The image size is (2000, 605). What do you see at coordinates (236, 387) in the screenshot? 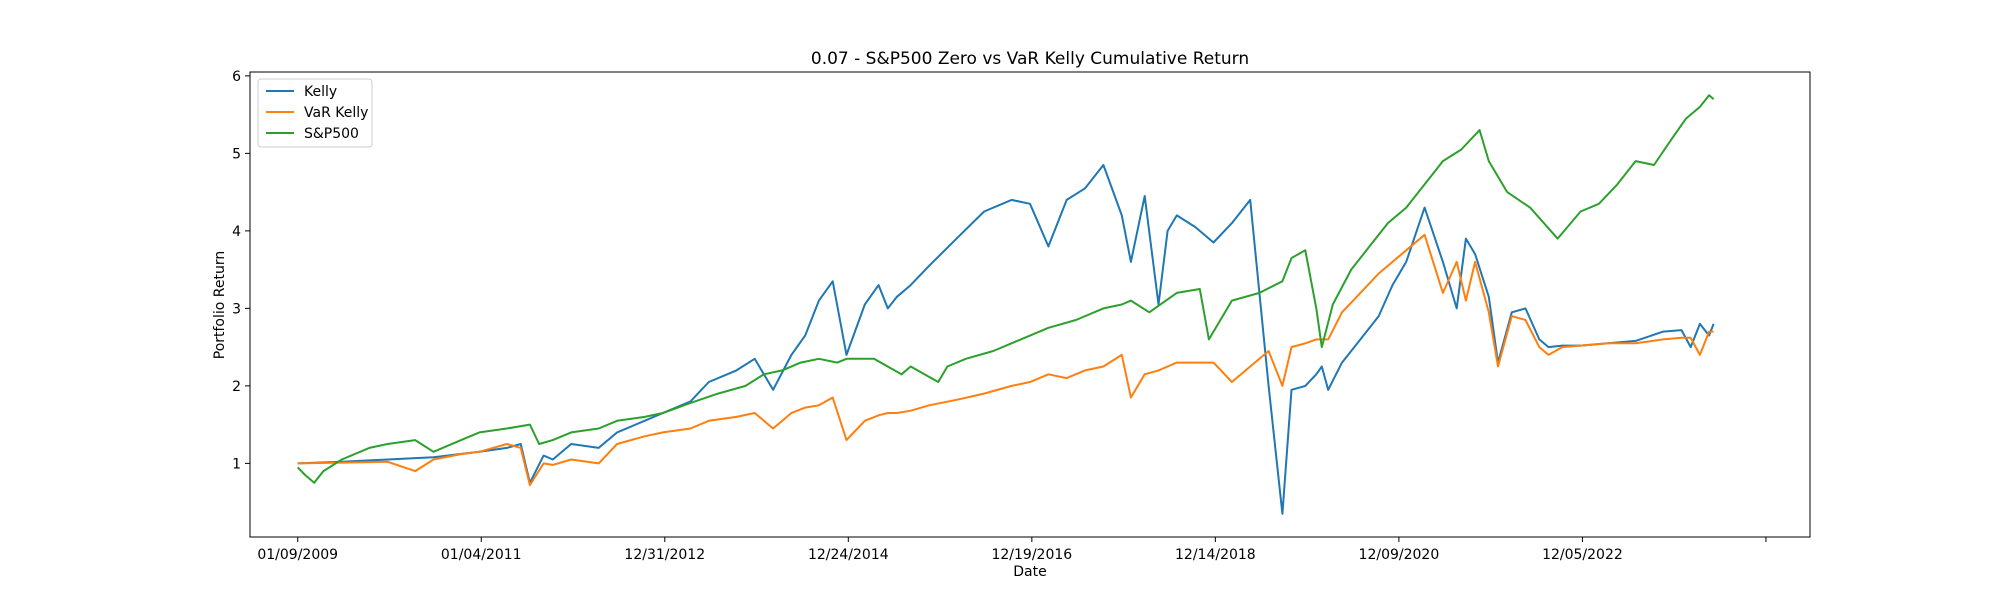
I see `y-tick-label: 2` at bounding box center [236, 387].